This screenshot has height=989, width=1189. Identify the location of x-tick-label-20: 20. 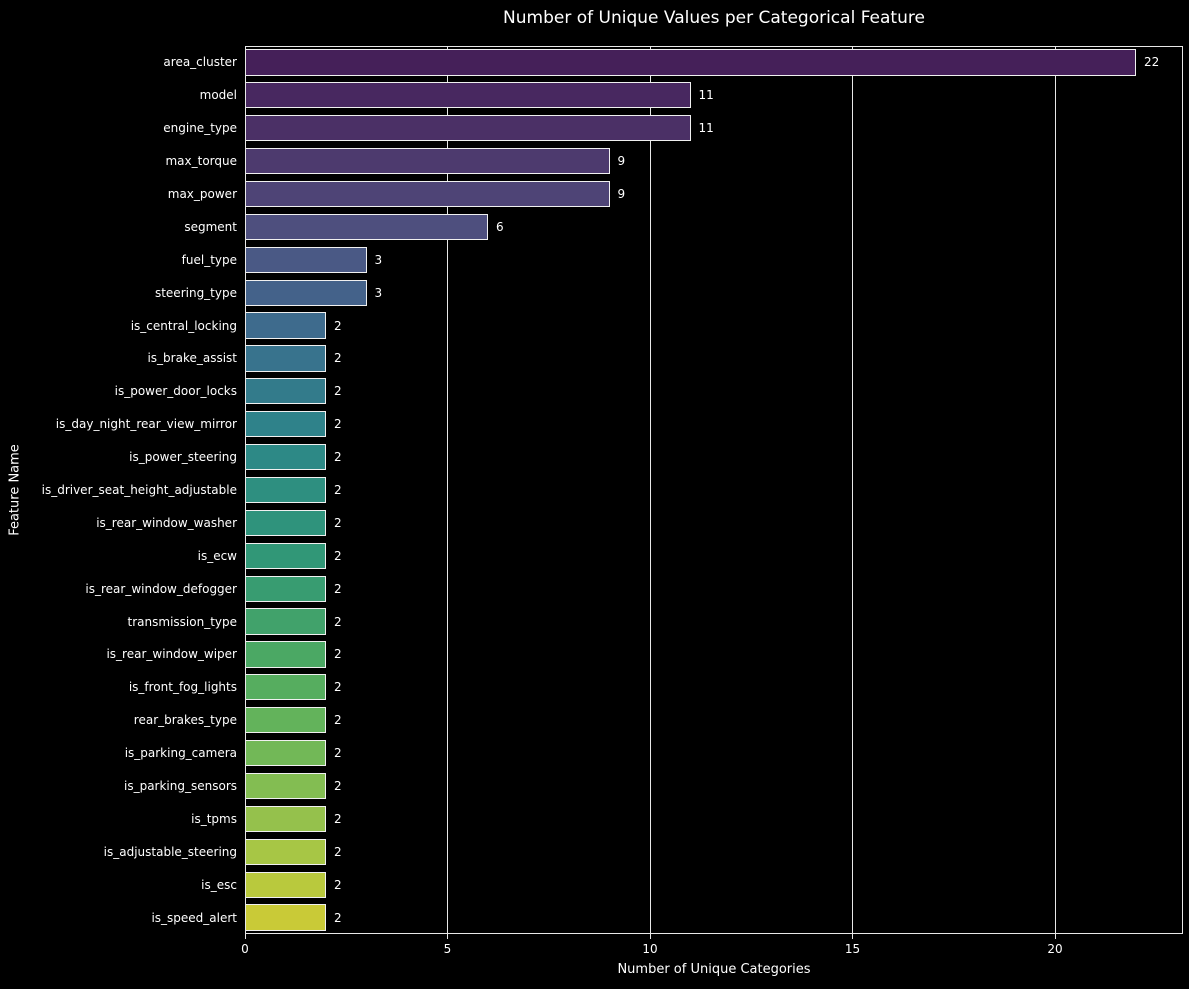
(1055, 949).